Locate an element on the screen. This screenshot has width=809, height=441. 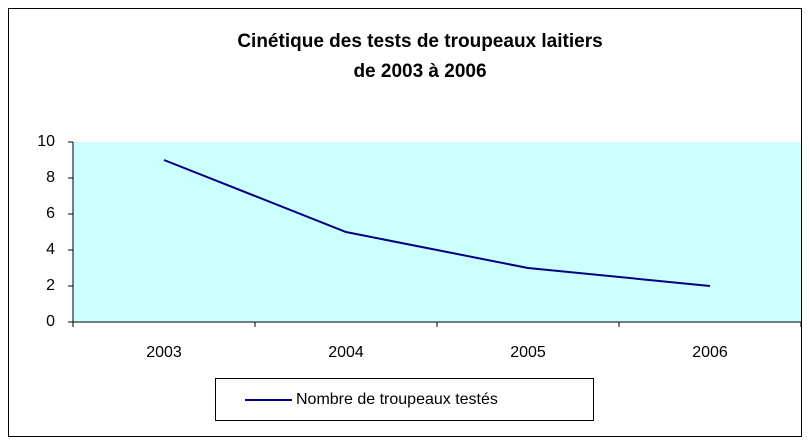
y-tick-label: 6 is located at coordinates (50, 213).